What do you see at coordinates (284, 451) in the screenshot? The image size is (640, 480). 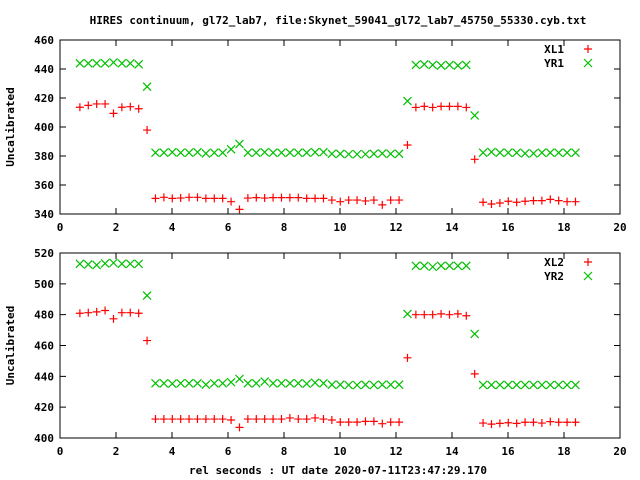 I see `x-tick-label: 8` at bounding box center [284, 451].